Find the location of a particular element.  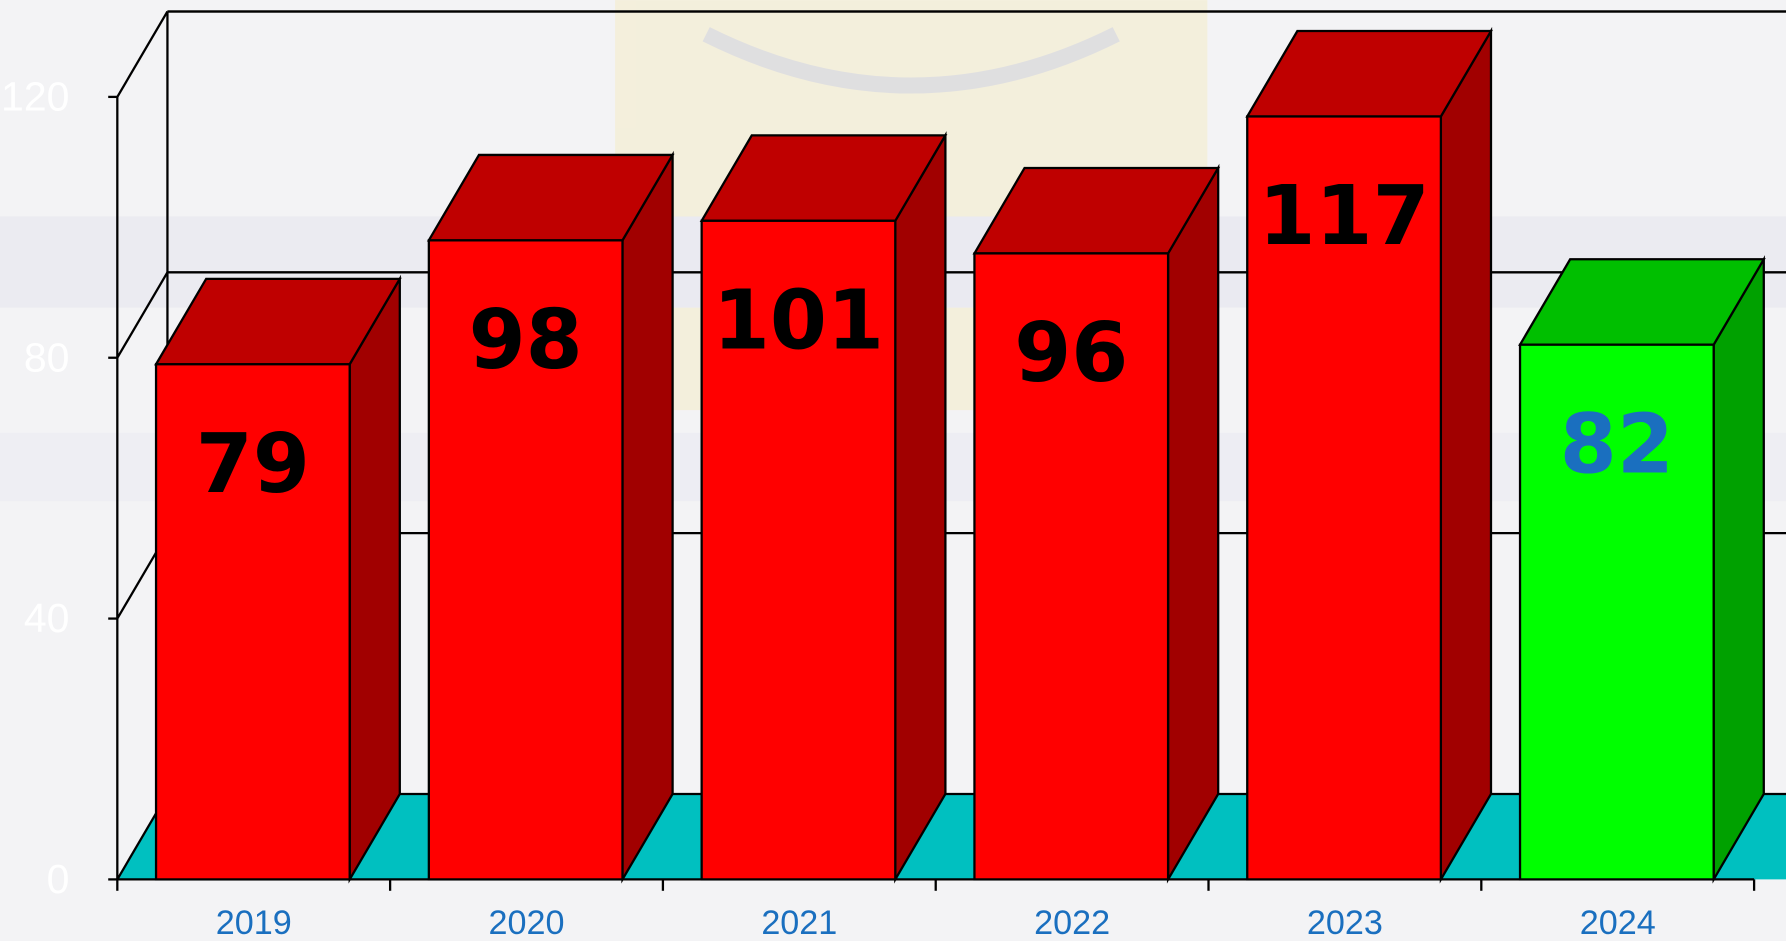

x-tick-label: 2019 is located at coordinates (254, 922).